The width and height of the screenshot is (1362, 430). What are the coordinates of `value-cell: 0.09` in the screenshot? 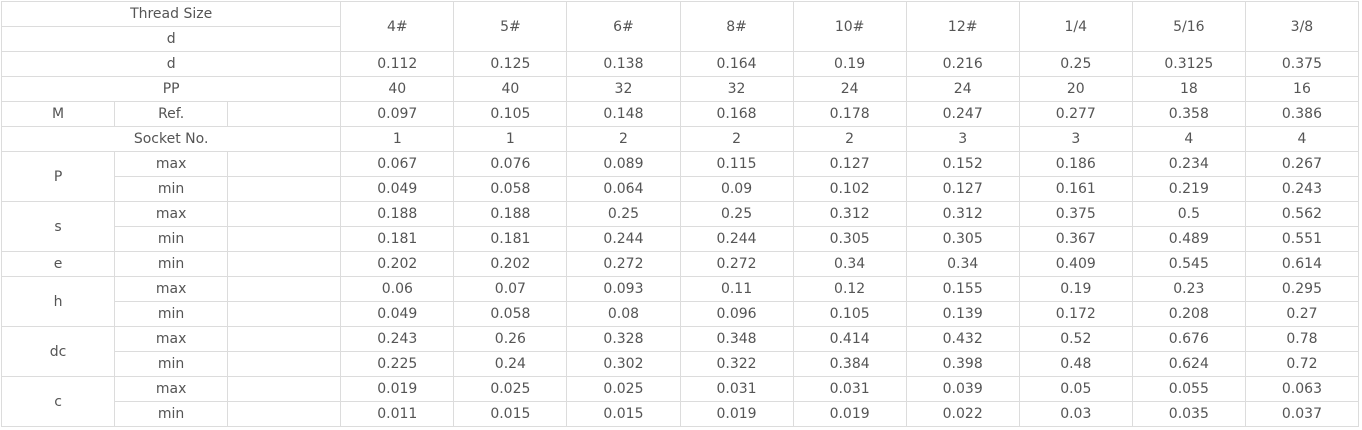 It's located at (736, 189).